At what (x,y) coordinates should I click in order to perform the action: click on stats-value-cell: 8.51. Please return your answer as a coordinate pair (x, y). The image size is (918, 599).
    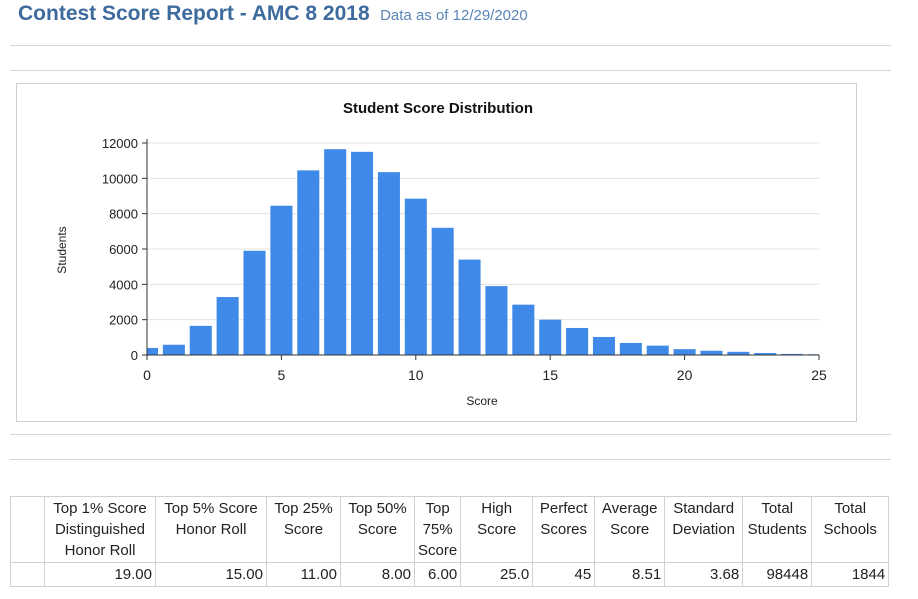
    Looking at the image, I should click on (630, 574).